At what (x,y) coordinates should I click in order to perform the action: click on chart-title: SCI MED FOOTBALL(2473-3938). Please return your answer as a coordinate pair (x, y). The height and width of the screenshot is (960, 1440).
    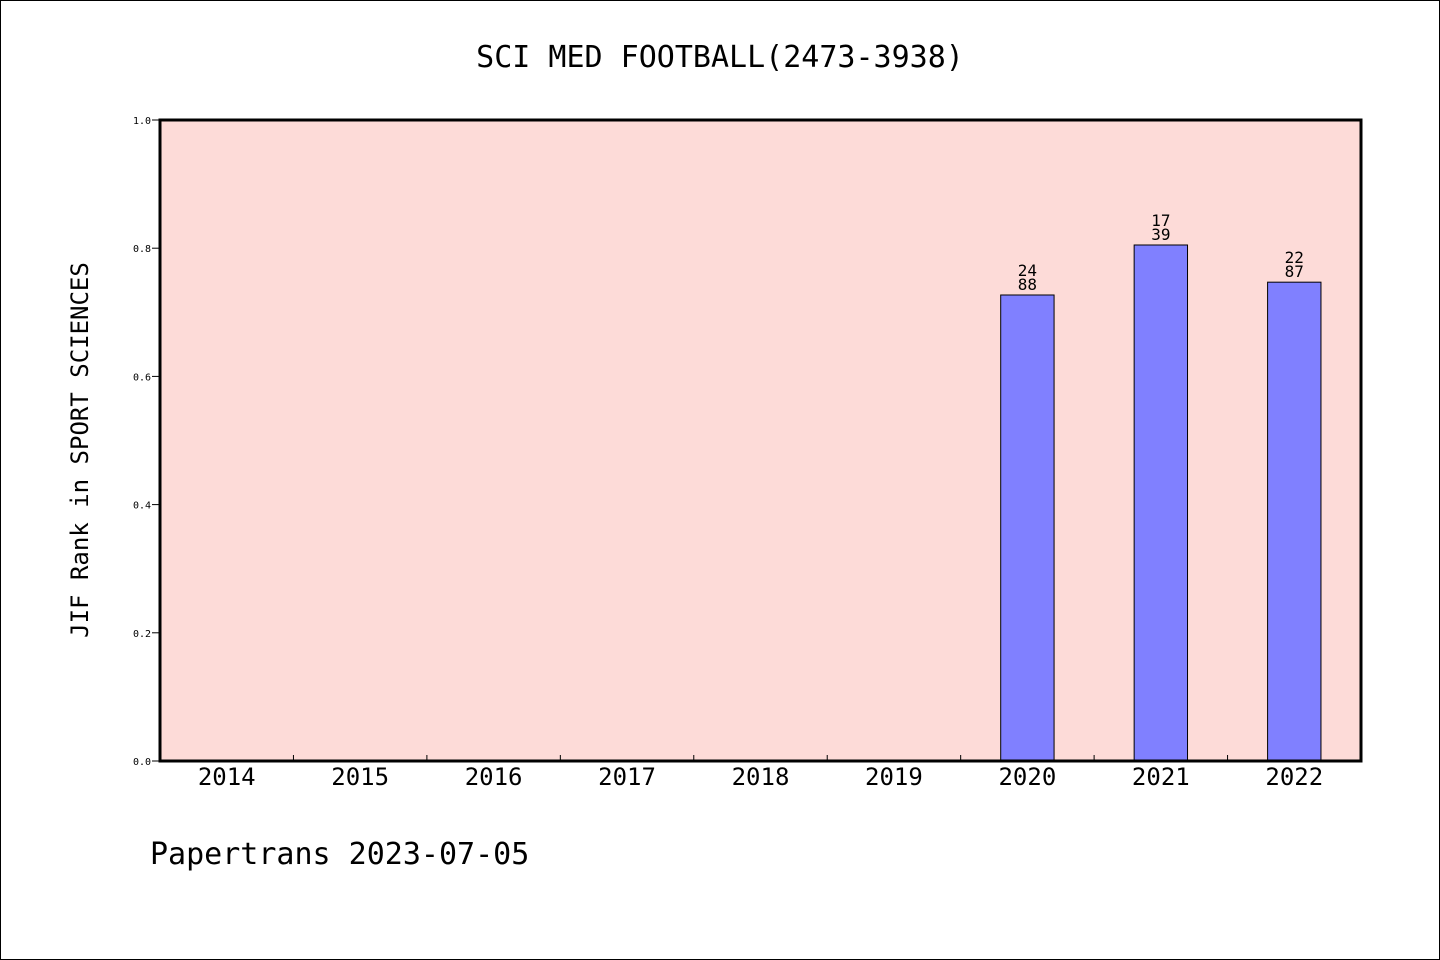
    Looking at the image, I should click on (720, 57).